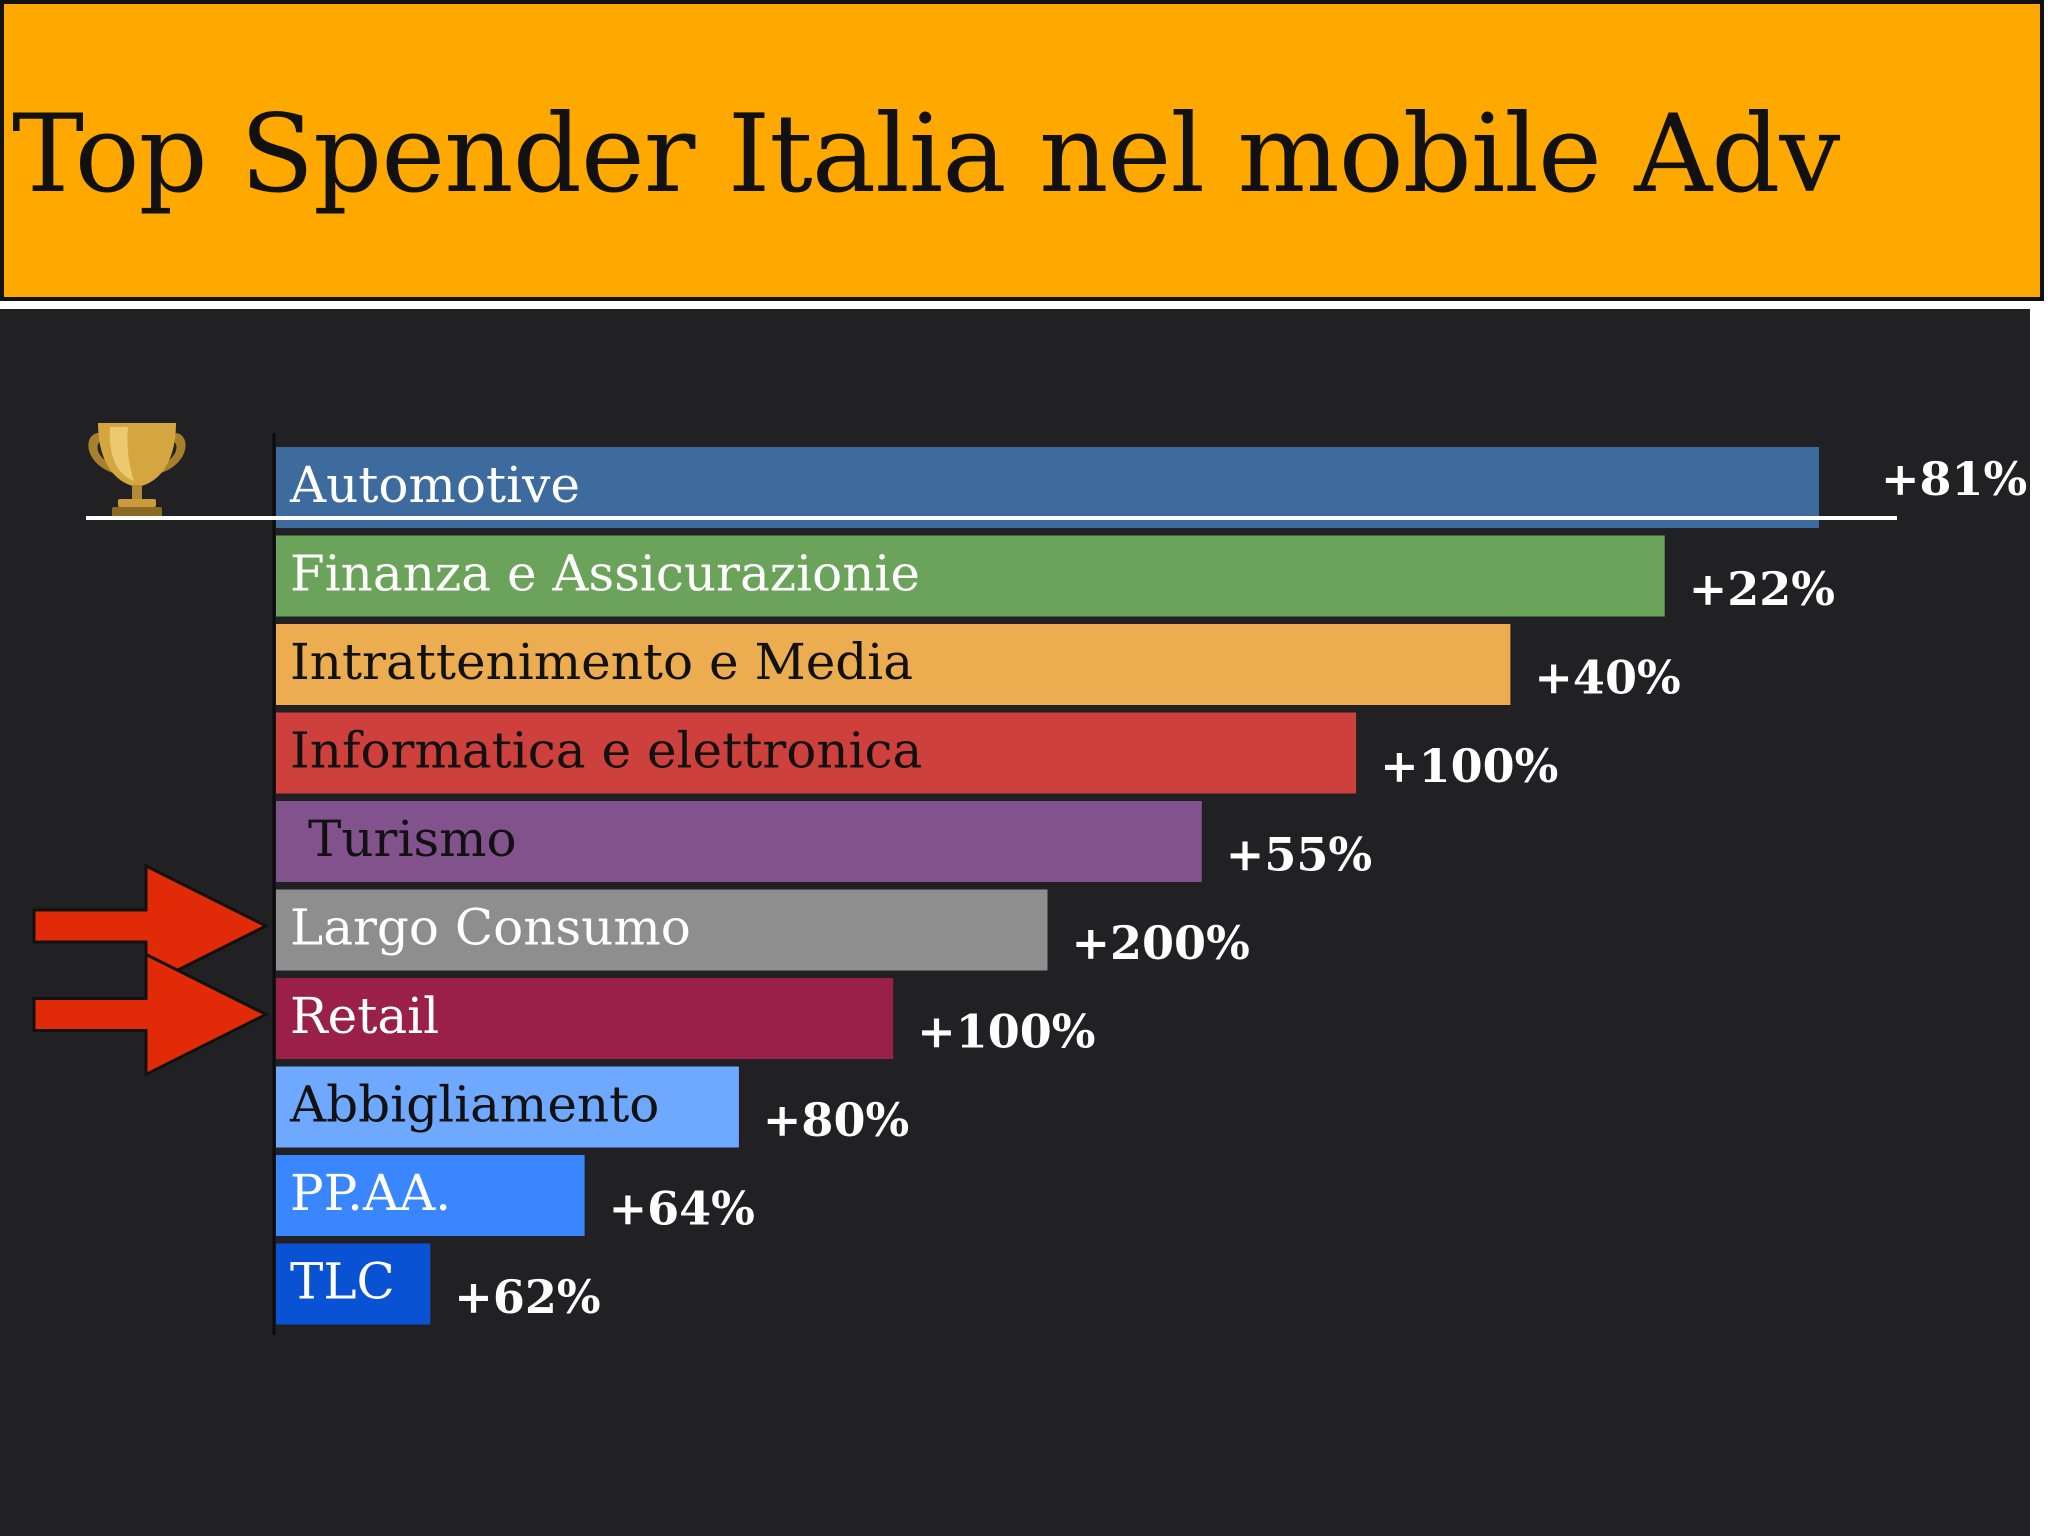 Image resolution: width=2048 pixels, height=1536 pixels. I want to click on category-label: Intrattenimento e Media, so click(601, 662).